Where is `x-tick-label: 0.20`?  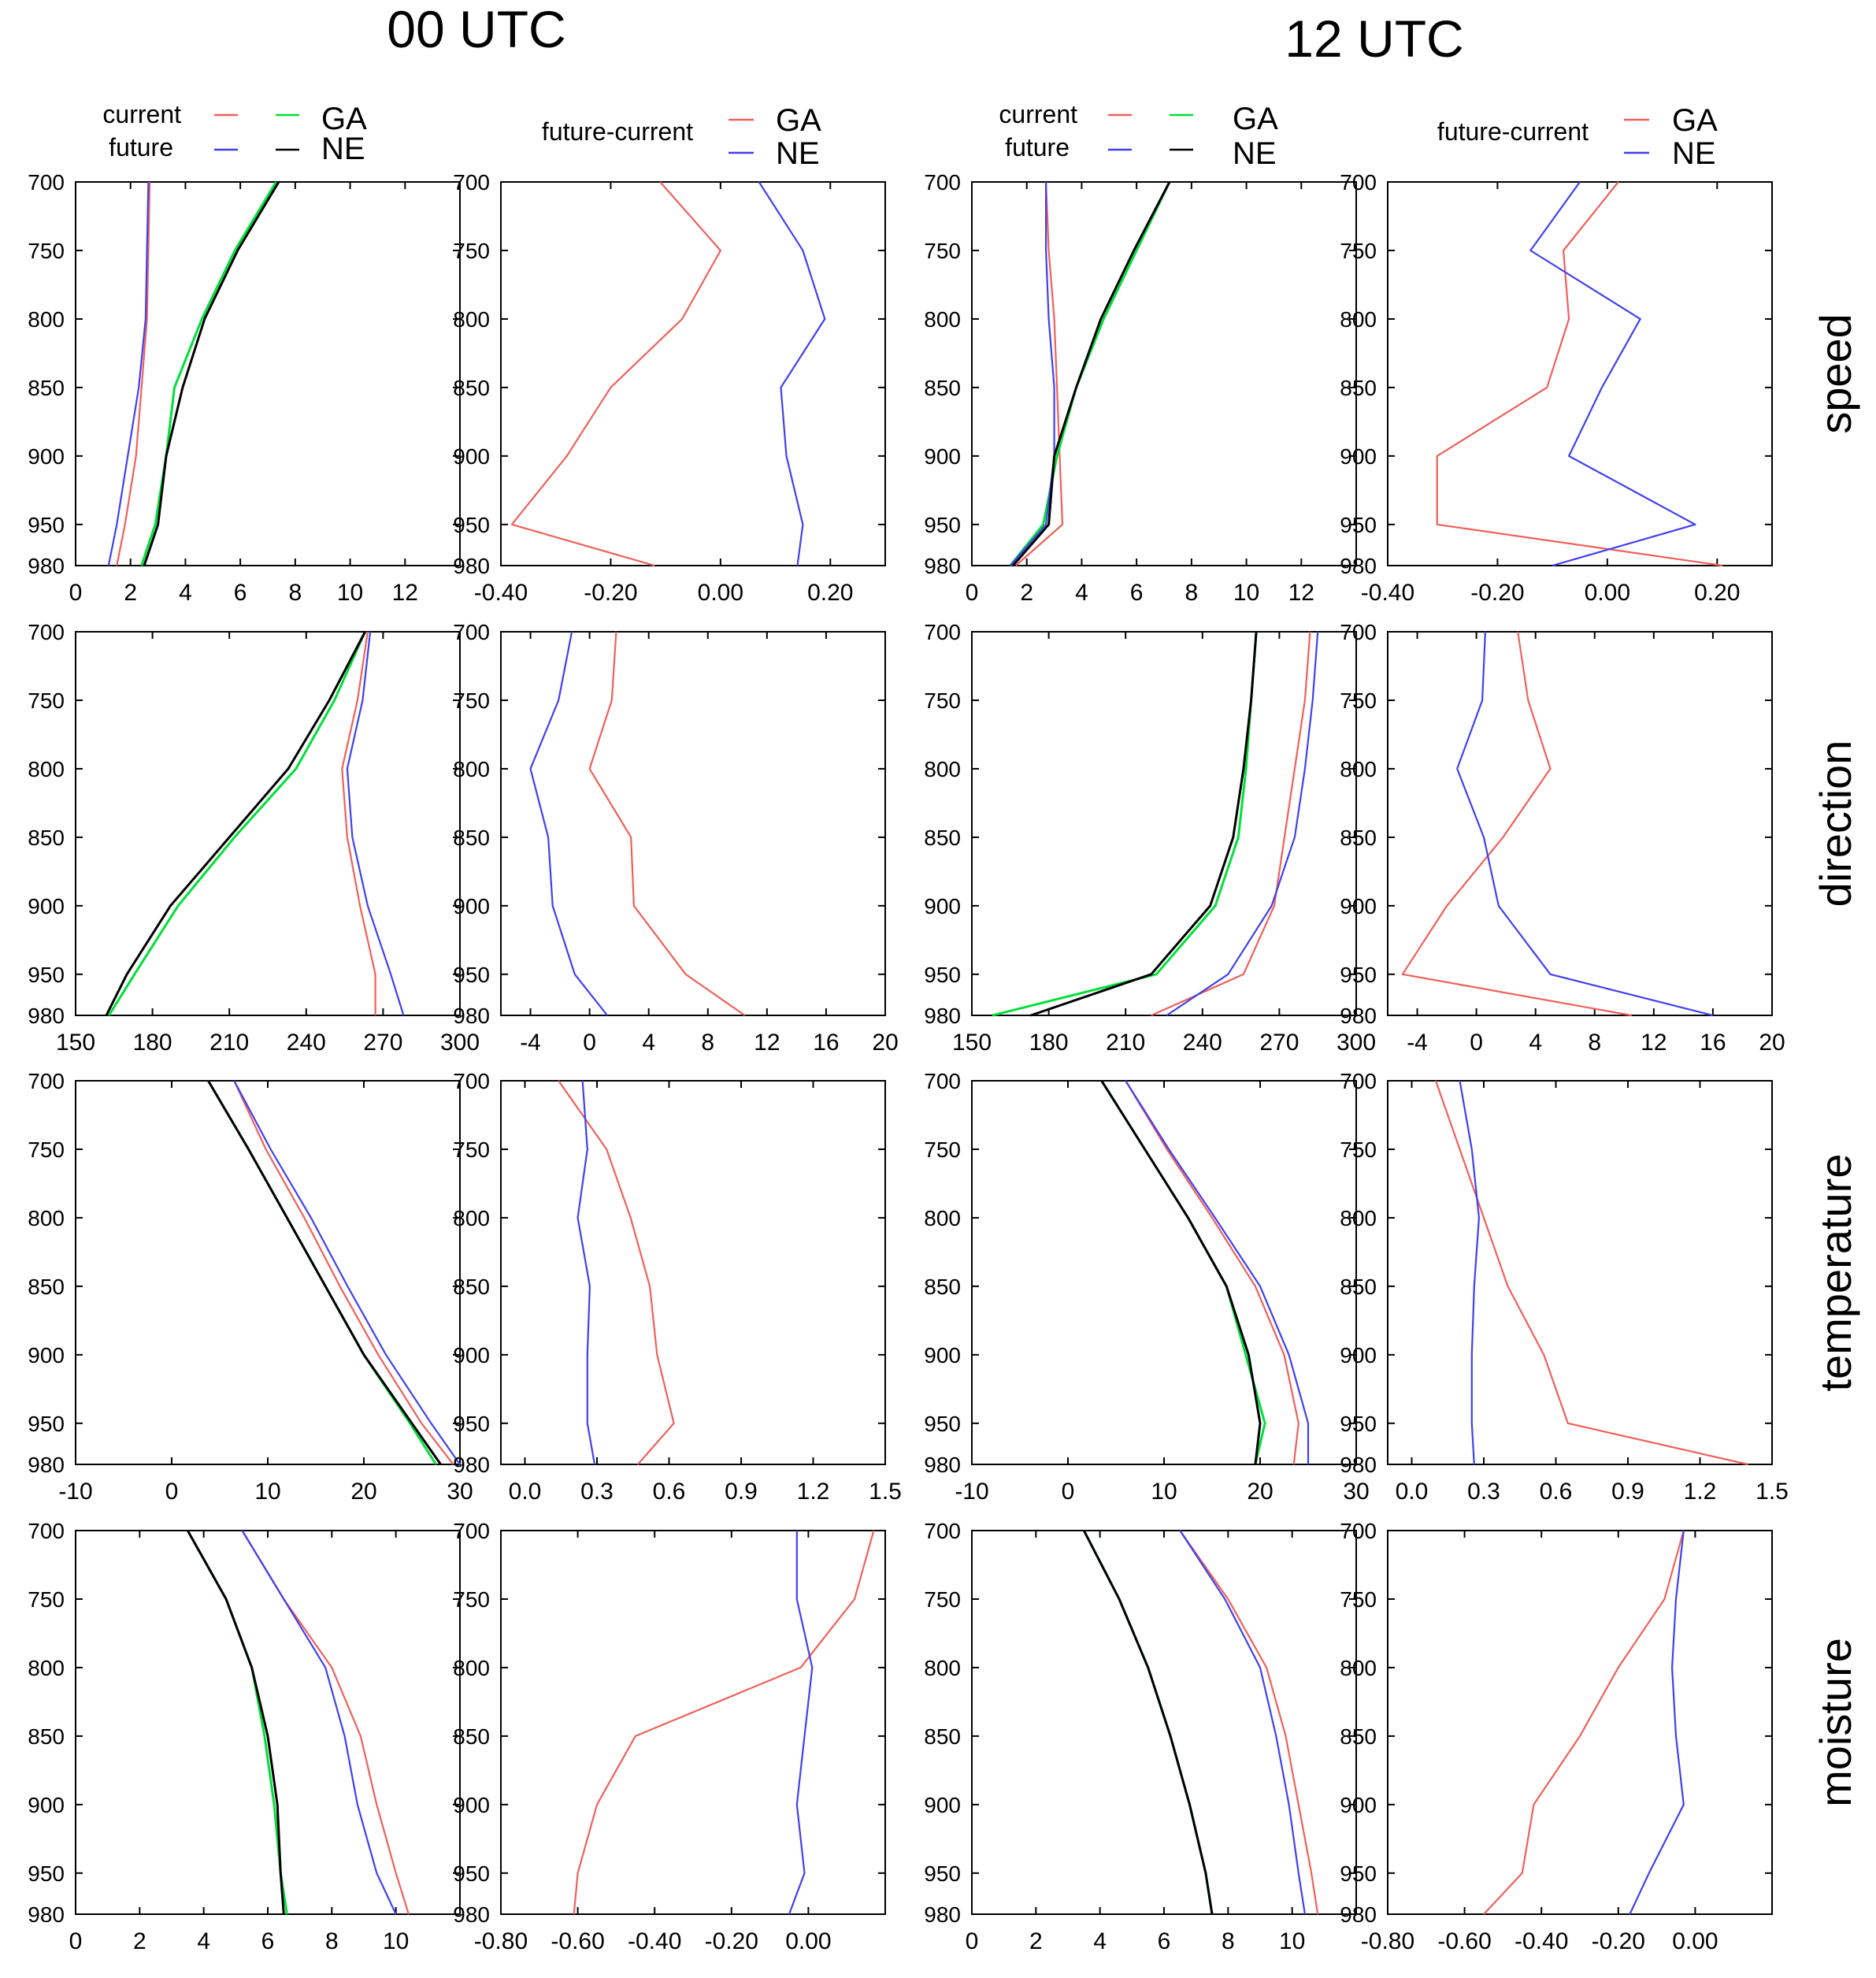
x-tick-label: 0.20 is located at coordinates (1717, 593).